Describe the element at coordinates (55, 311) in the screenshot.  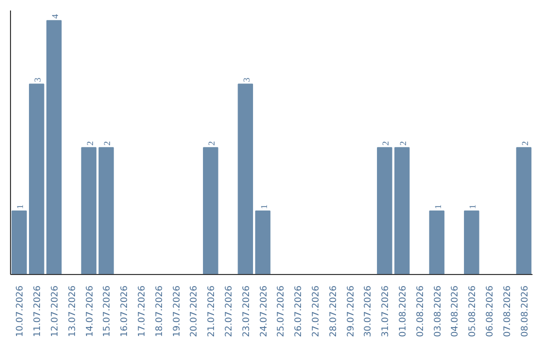
I see `x-tick-label: 12.07.2026` at that location.